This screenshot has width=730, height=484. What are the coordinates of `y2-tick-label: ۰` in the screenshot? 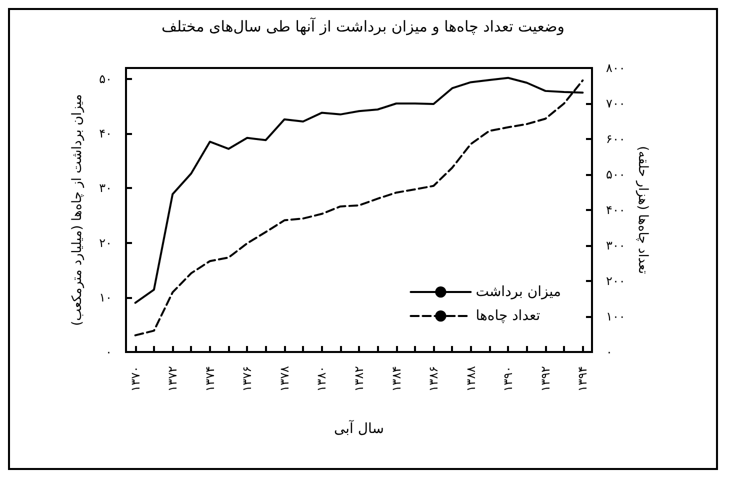 It's located at (609, 352).